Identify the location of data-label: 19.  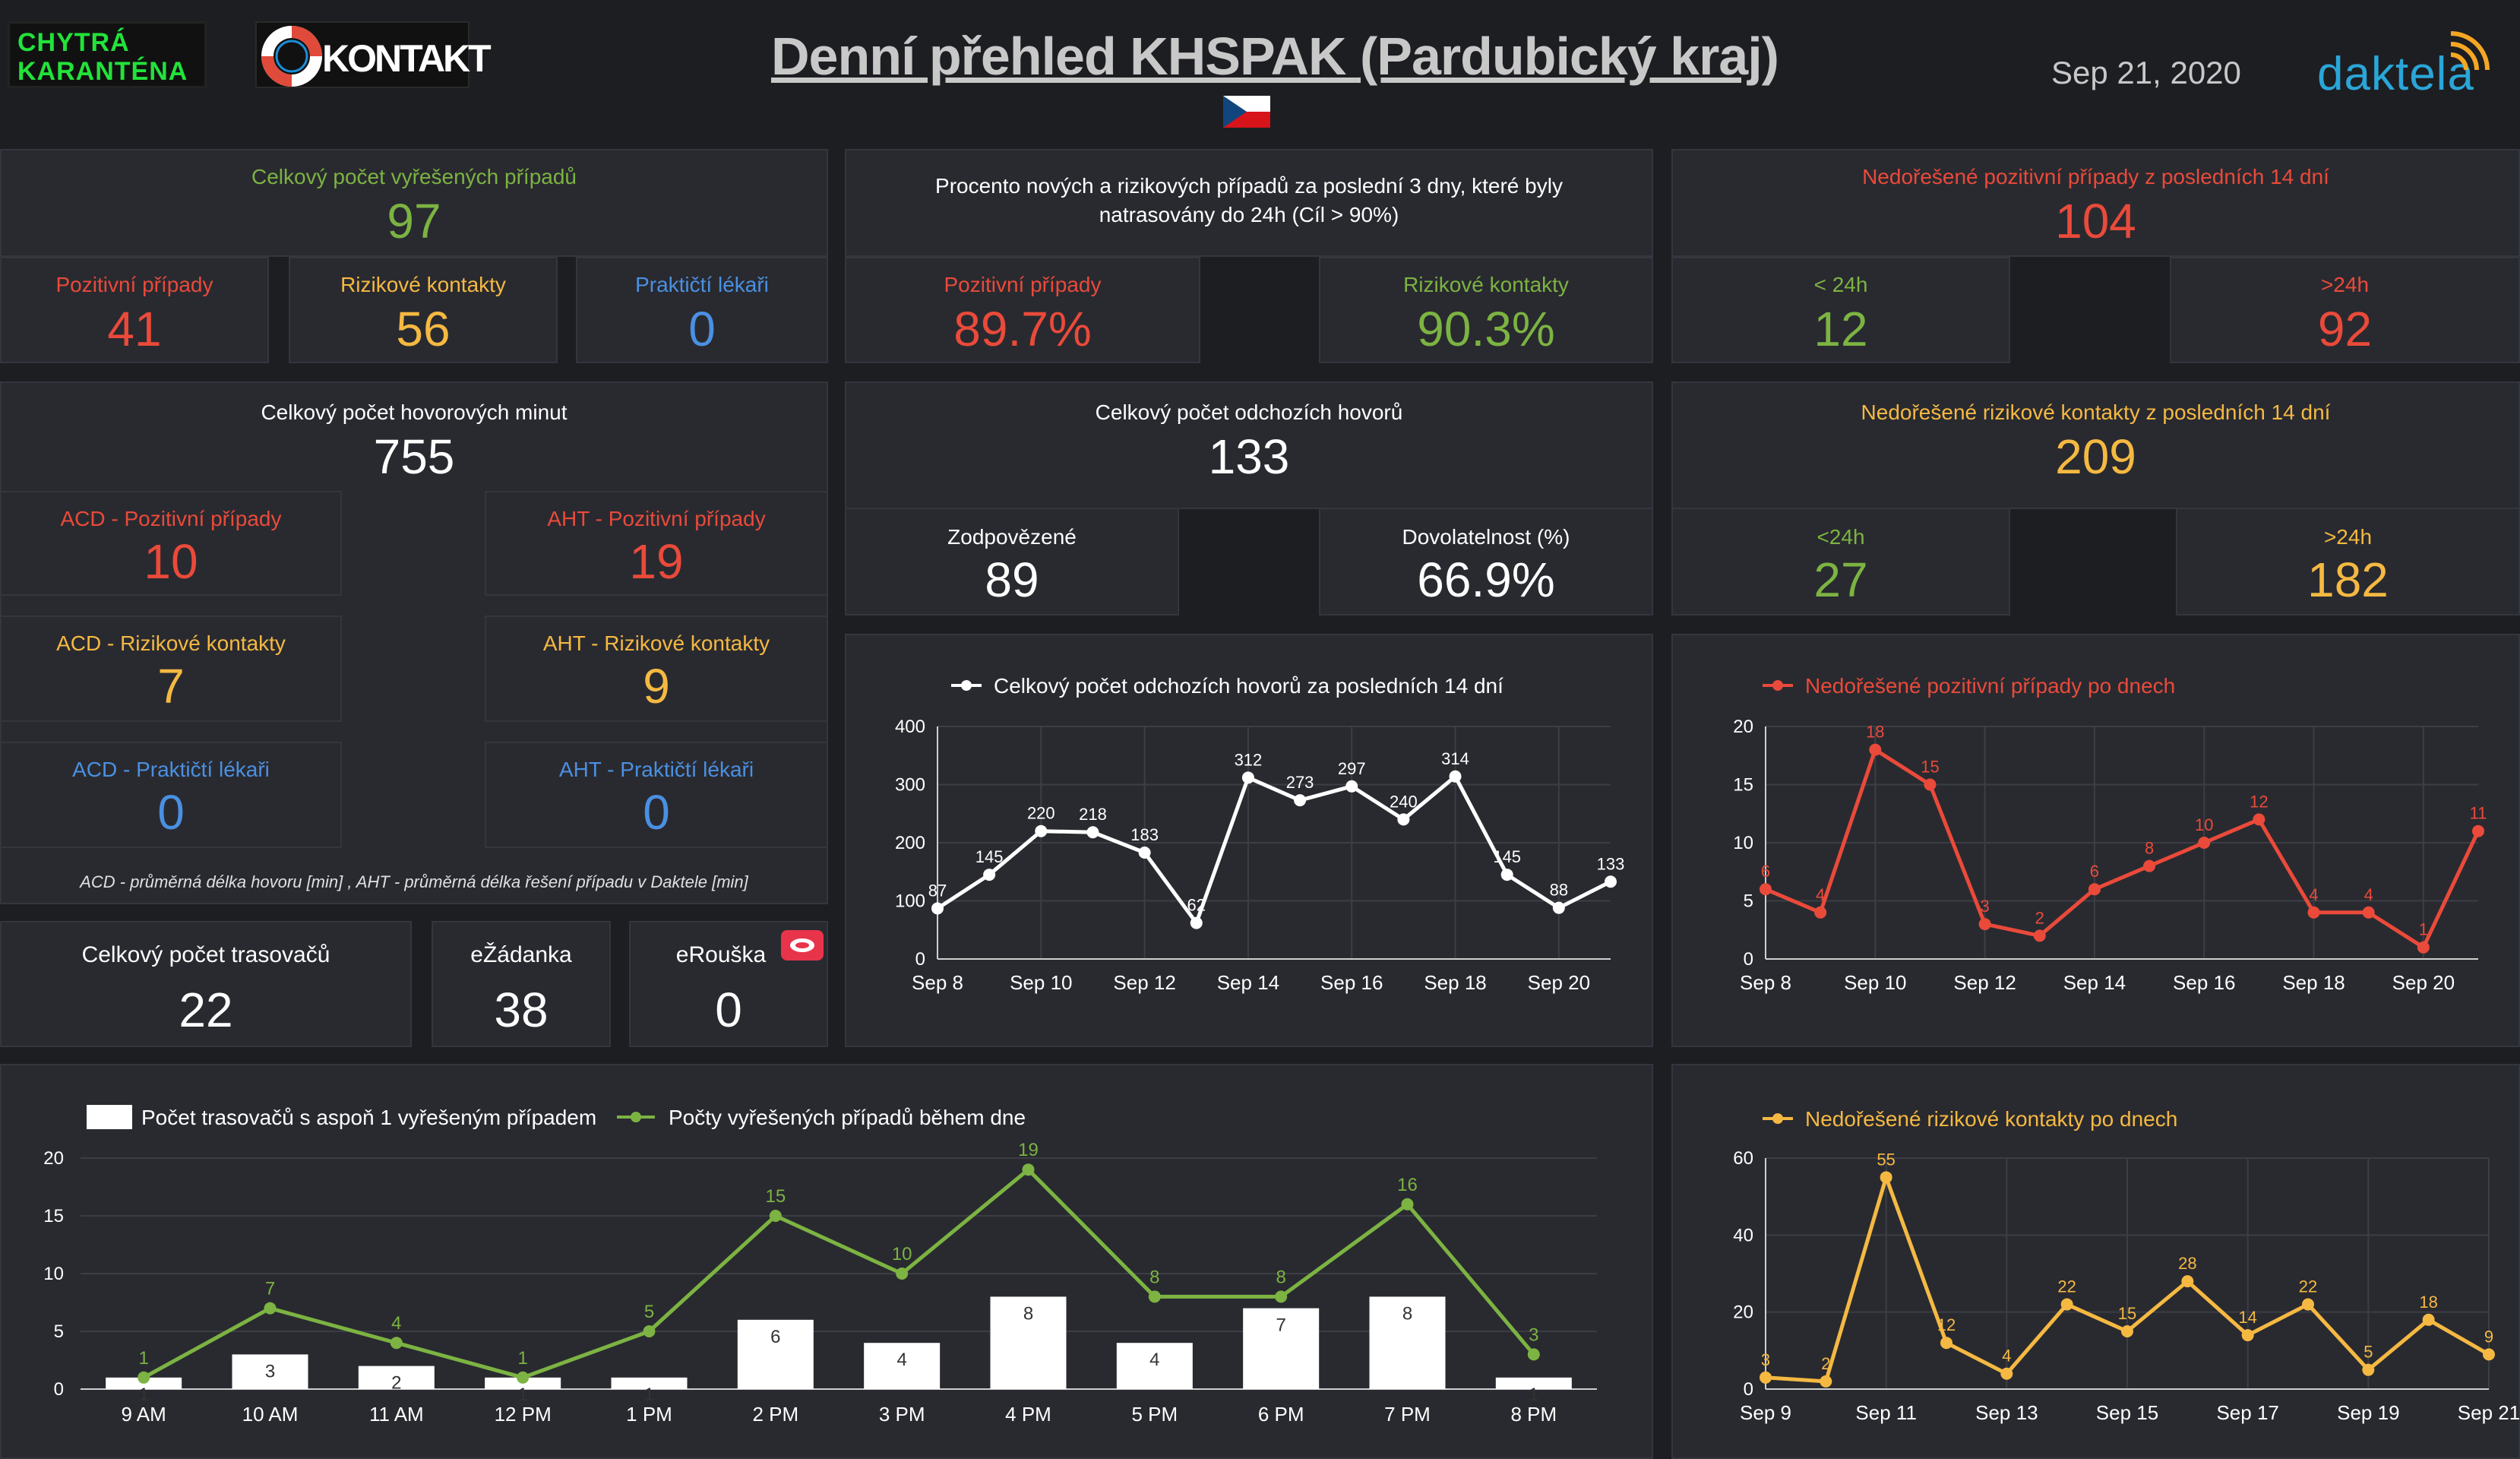
(1028, 1150).